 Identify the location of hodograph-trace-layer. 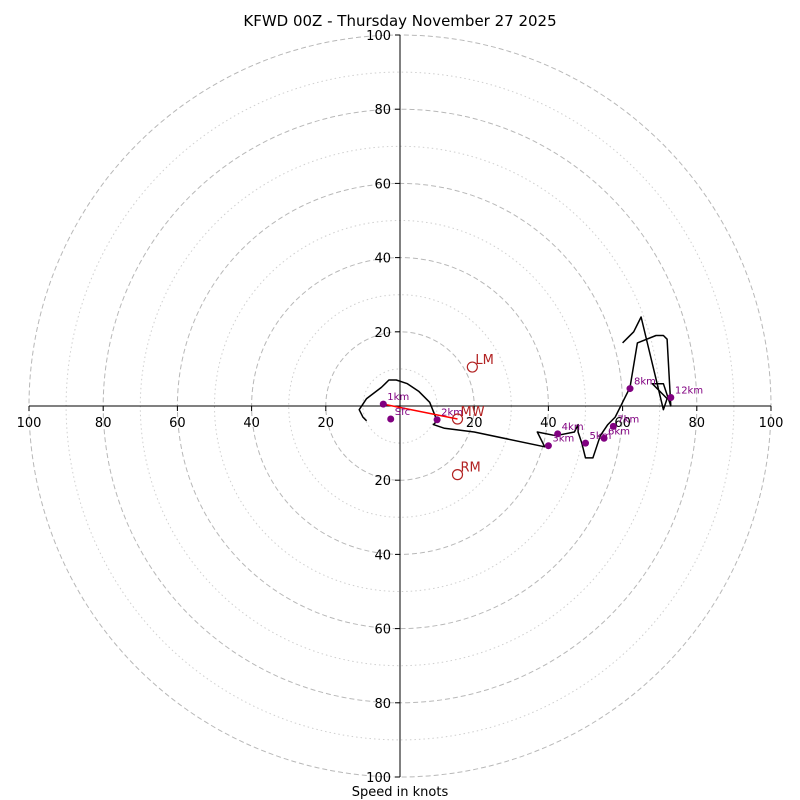
(515, 387).